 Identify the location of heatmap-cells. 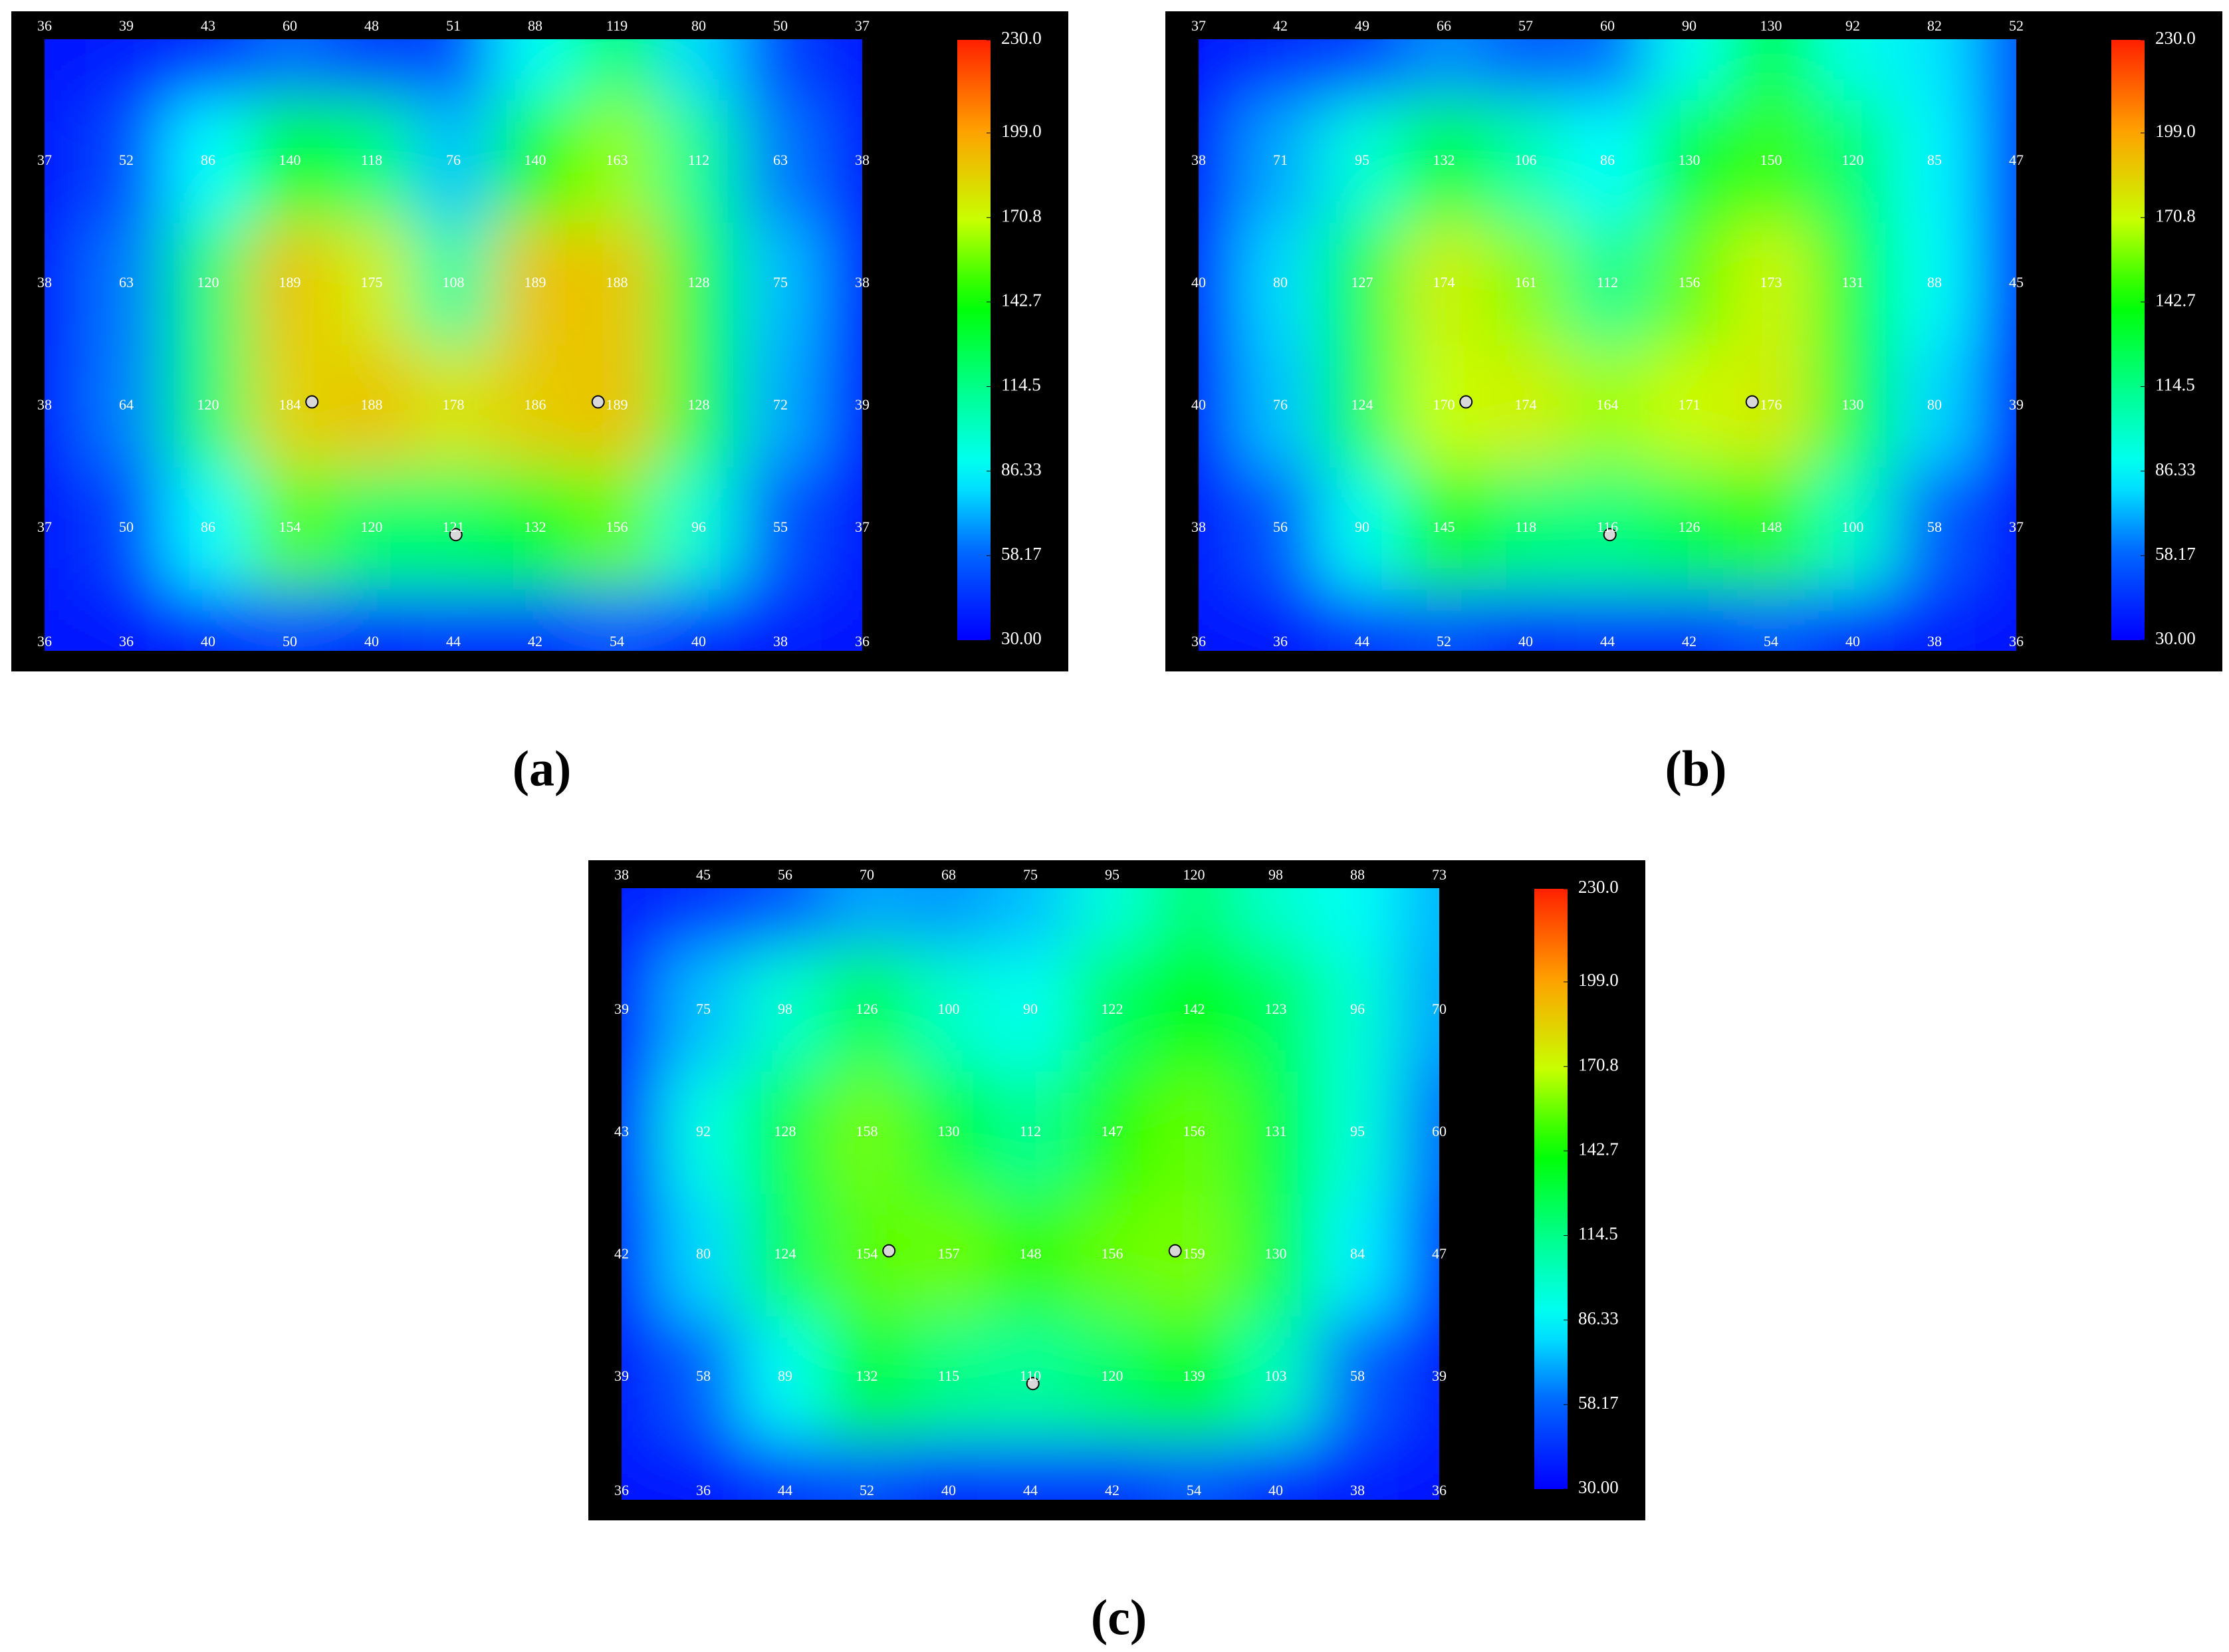
(1607, 345).